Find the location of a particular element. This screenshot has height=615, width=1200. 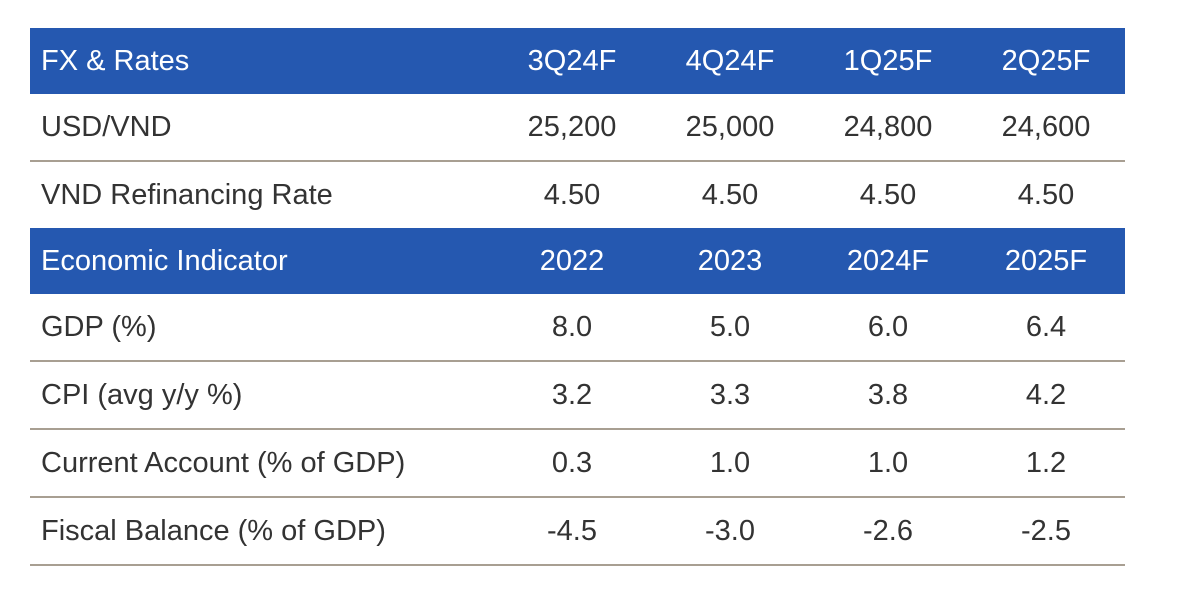

cell-label: USD/VND is located at coordinates (261, 128).